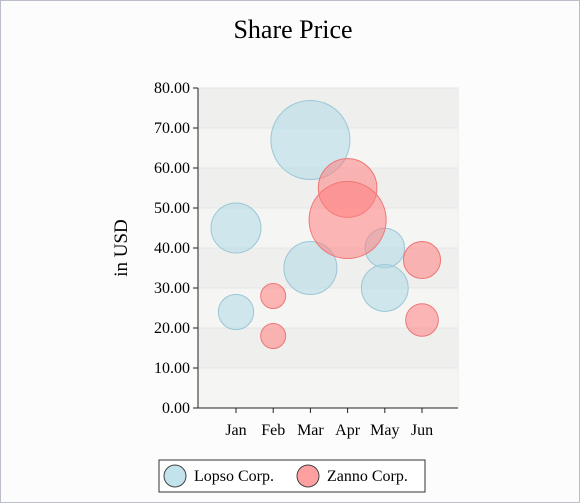 The image size is (580, 503). What do you see at coordinates (121, 248) in the screenshot?
I see `y-axis-label: in USD` at bounding box center [121, 248].